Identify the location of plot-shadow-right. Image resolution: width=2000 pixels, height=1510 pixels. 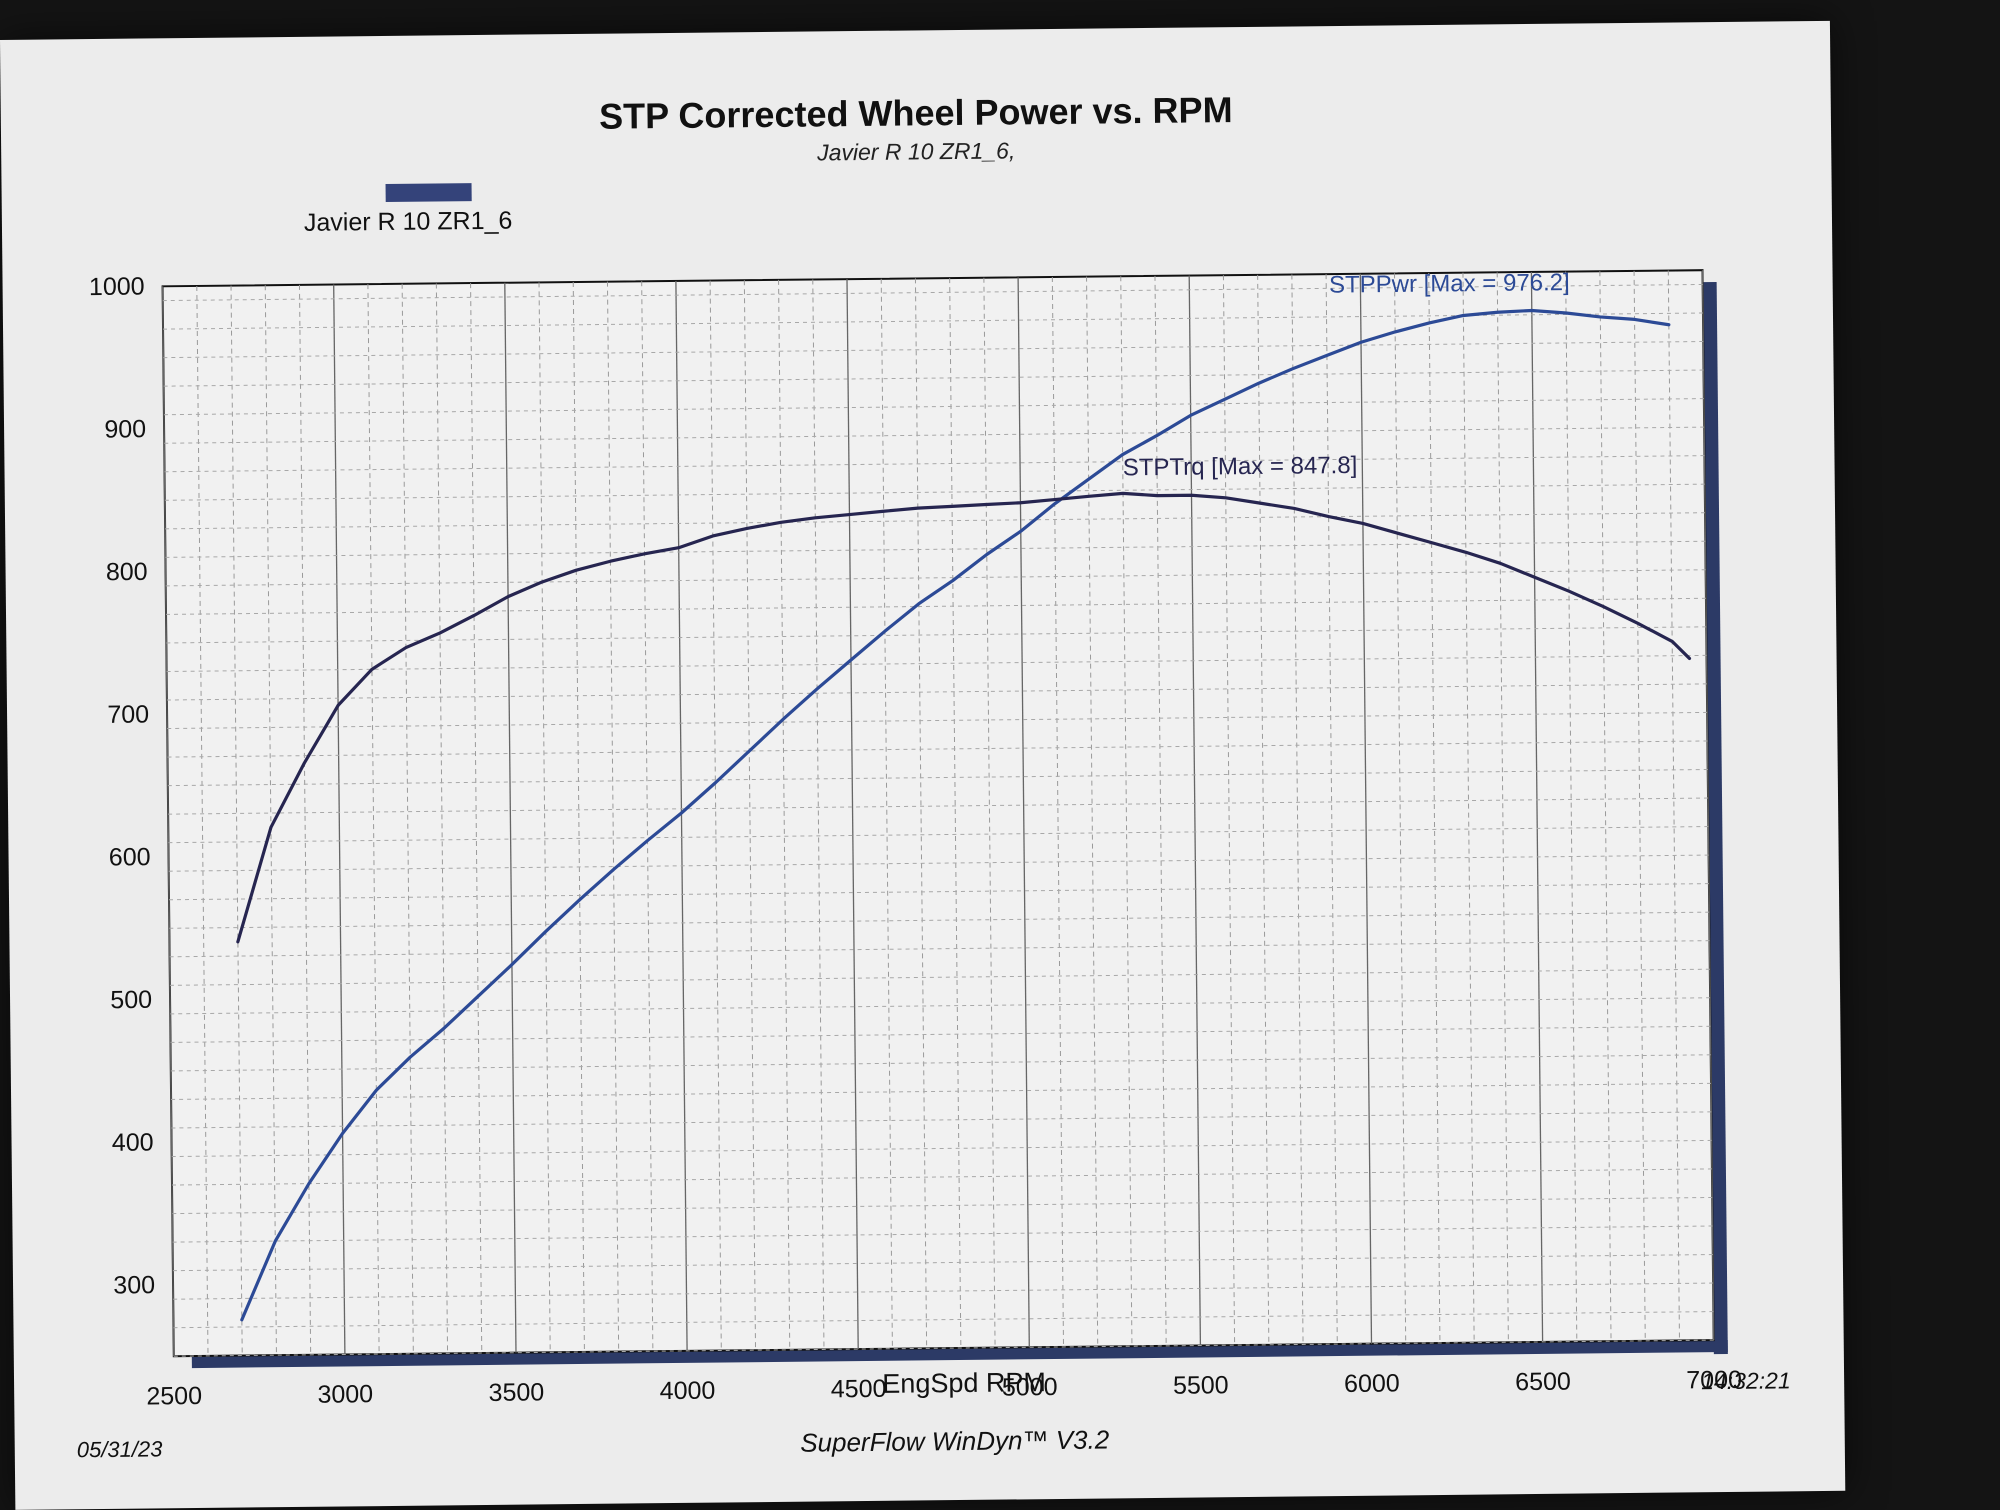
(1715, 818).